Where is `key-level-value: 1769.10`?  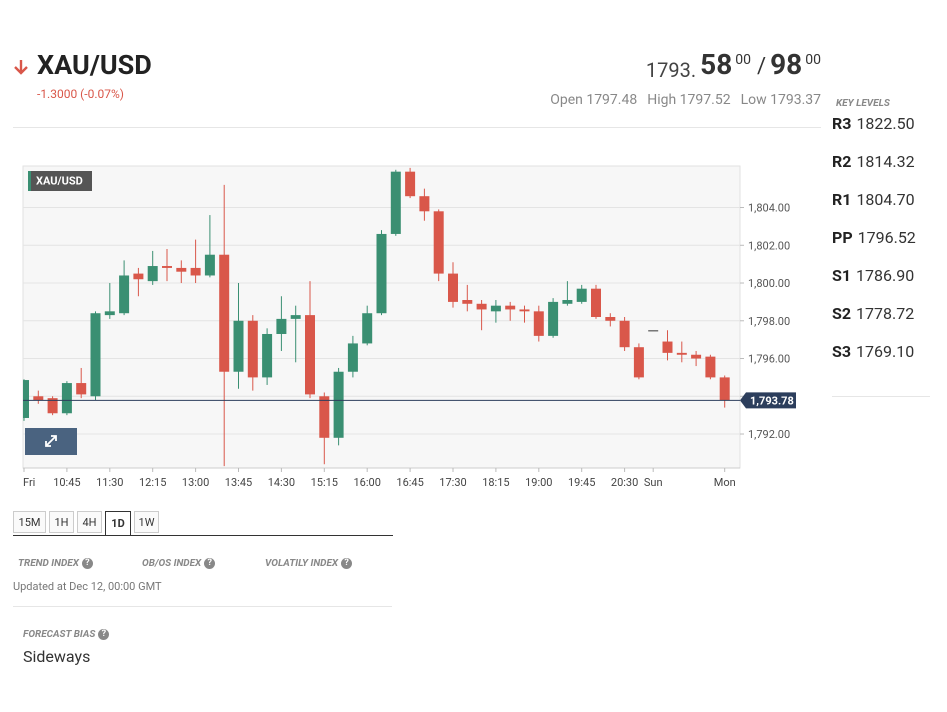 key-level-value: 1769.10 is located at coordinates (885, 351).